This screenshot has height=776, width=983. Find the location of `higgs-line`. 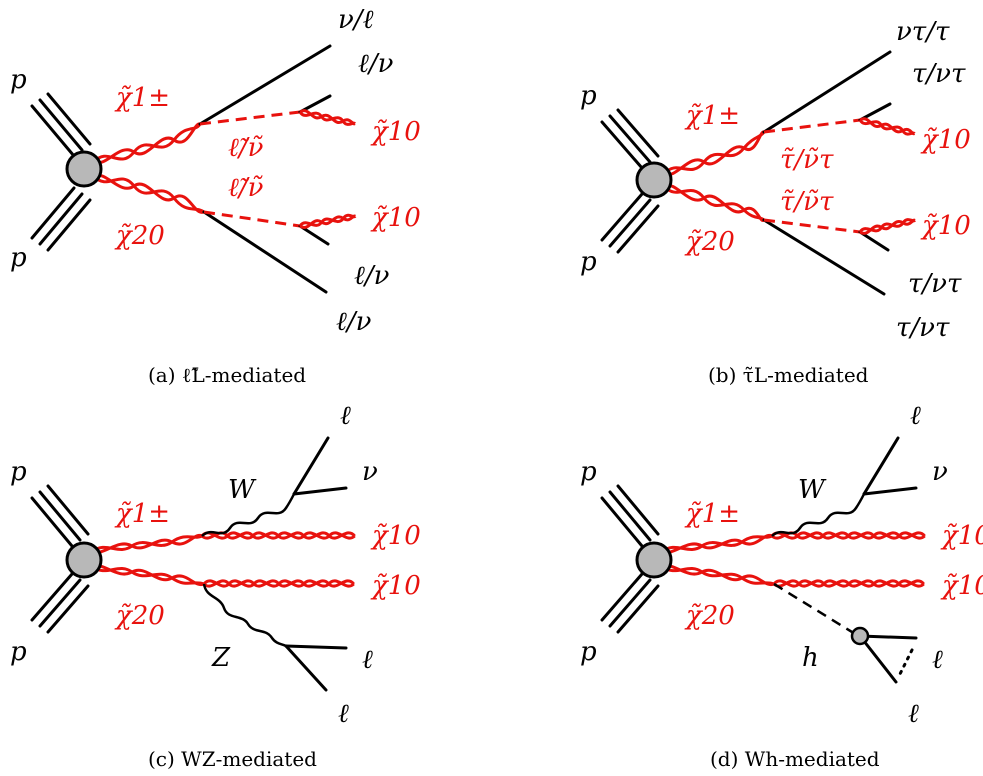

higgs-line is located at coordinates (813, 608).